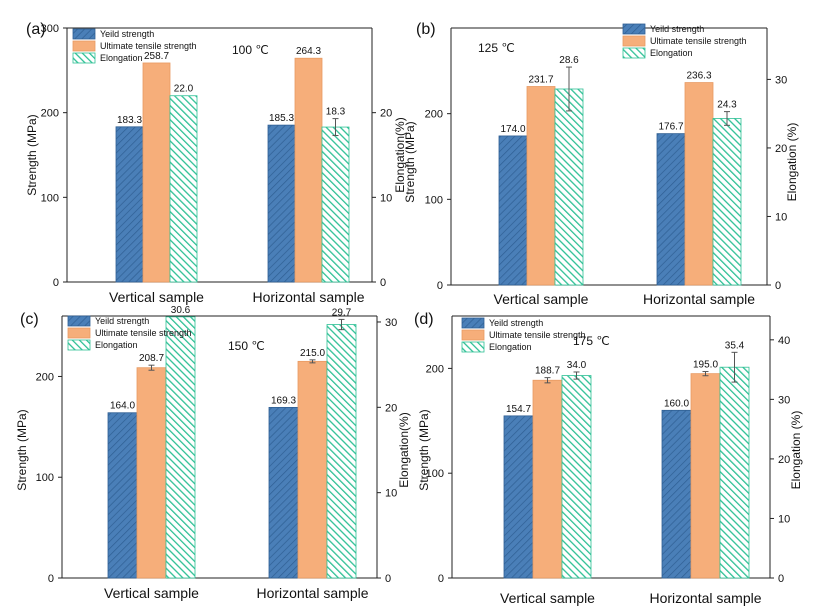 The width and height of the screenshot is (819, 615). What do you see at coordinates (424, 319) in the screenshot?
I see `panel-label: (d)` at bounding box center [424, 319].